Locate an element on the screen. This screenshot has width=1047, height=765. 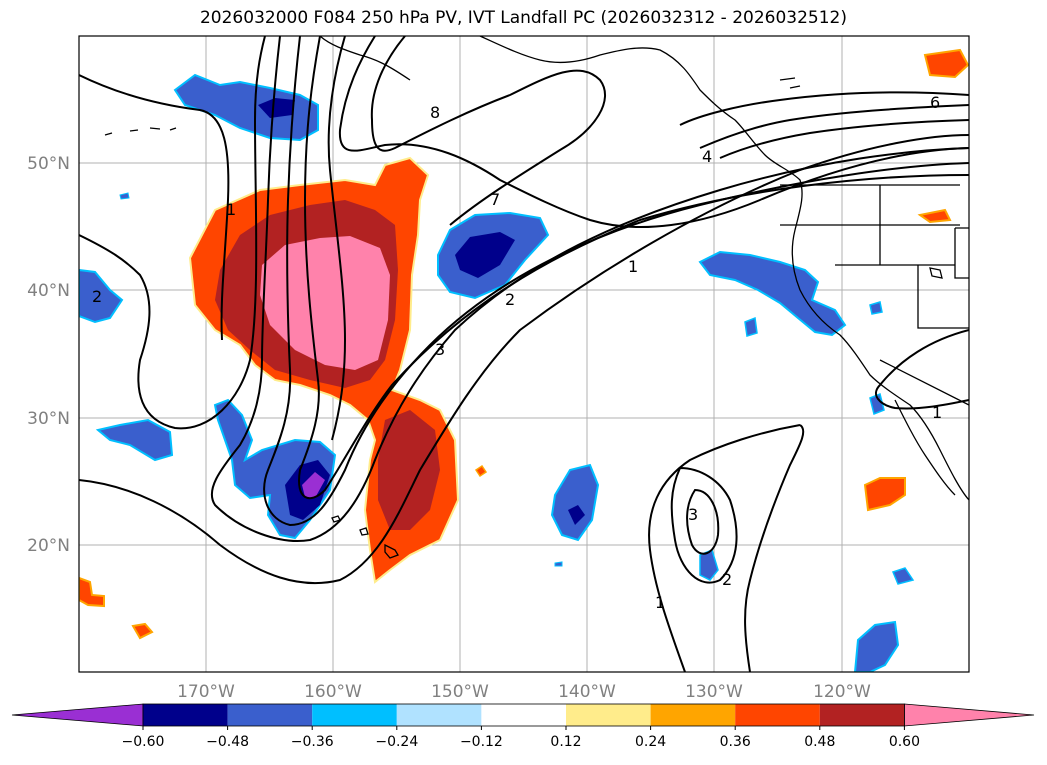
colorbar-tick-label: −0.48 is located at coordinates (227, 742).